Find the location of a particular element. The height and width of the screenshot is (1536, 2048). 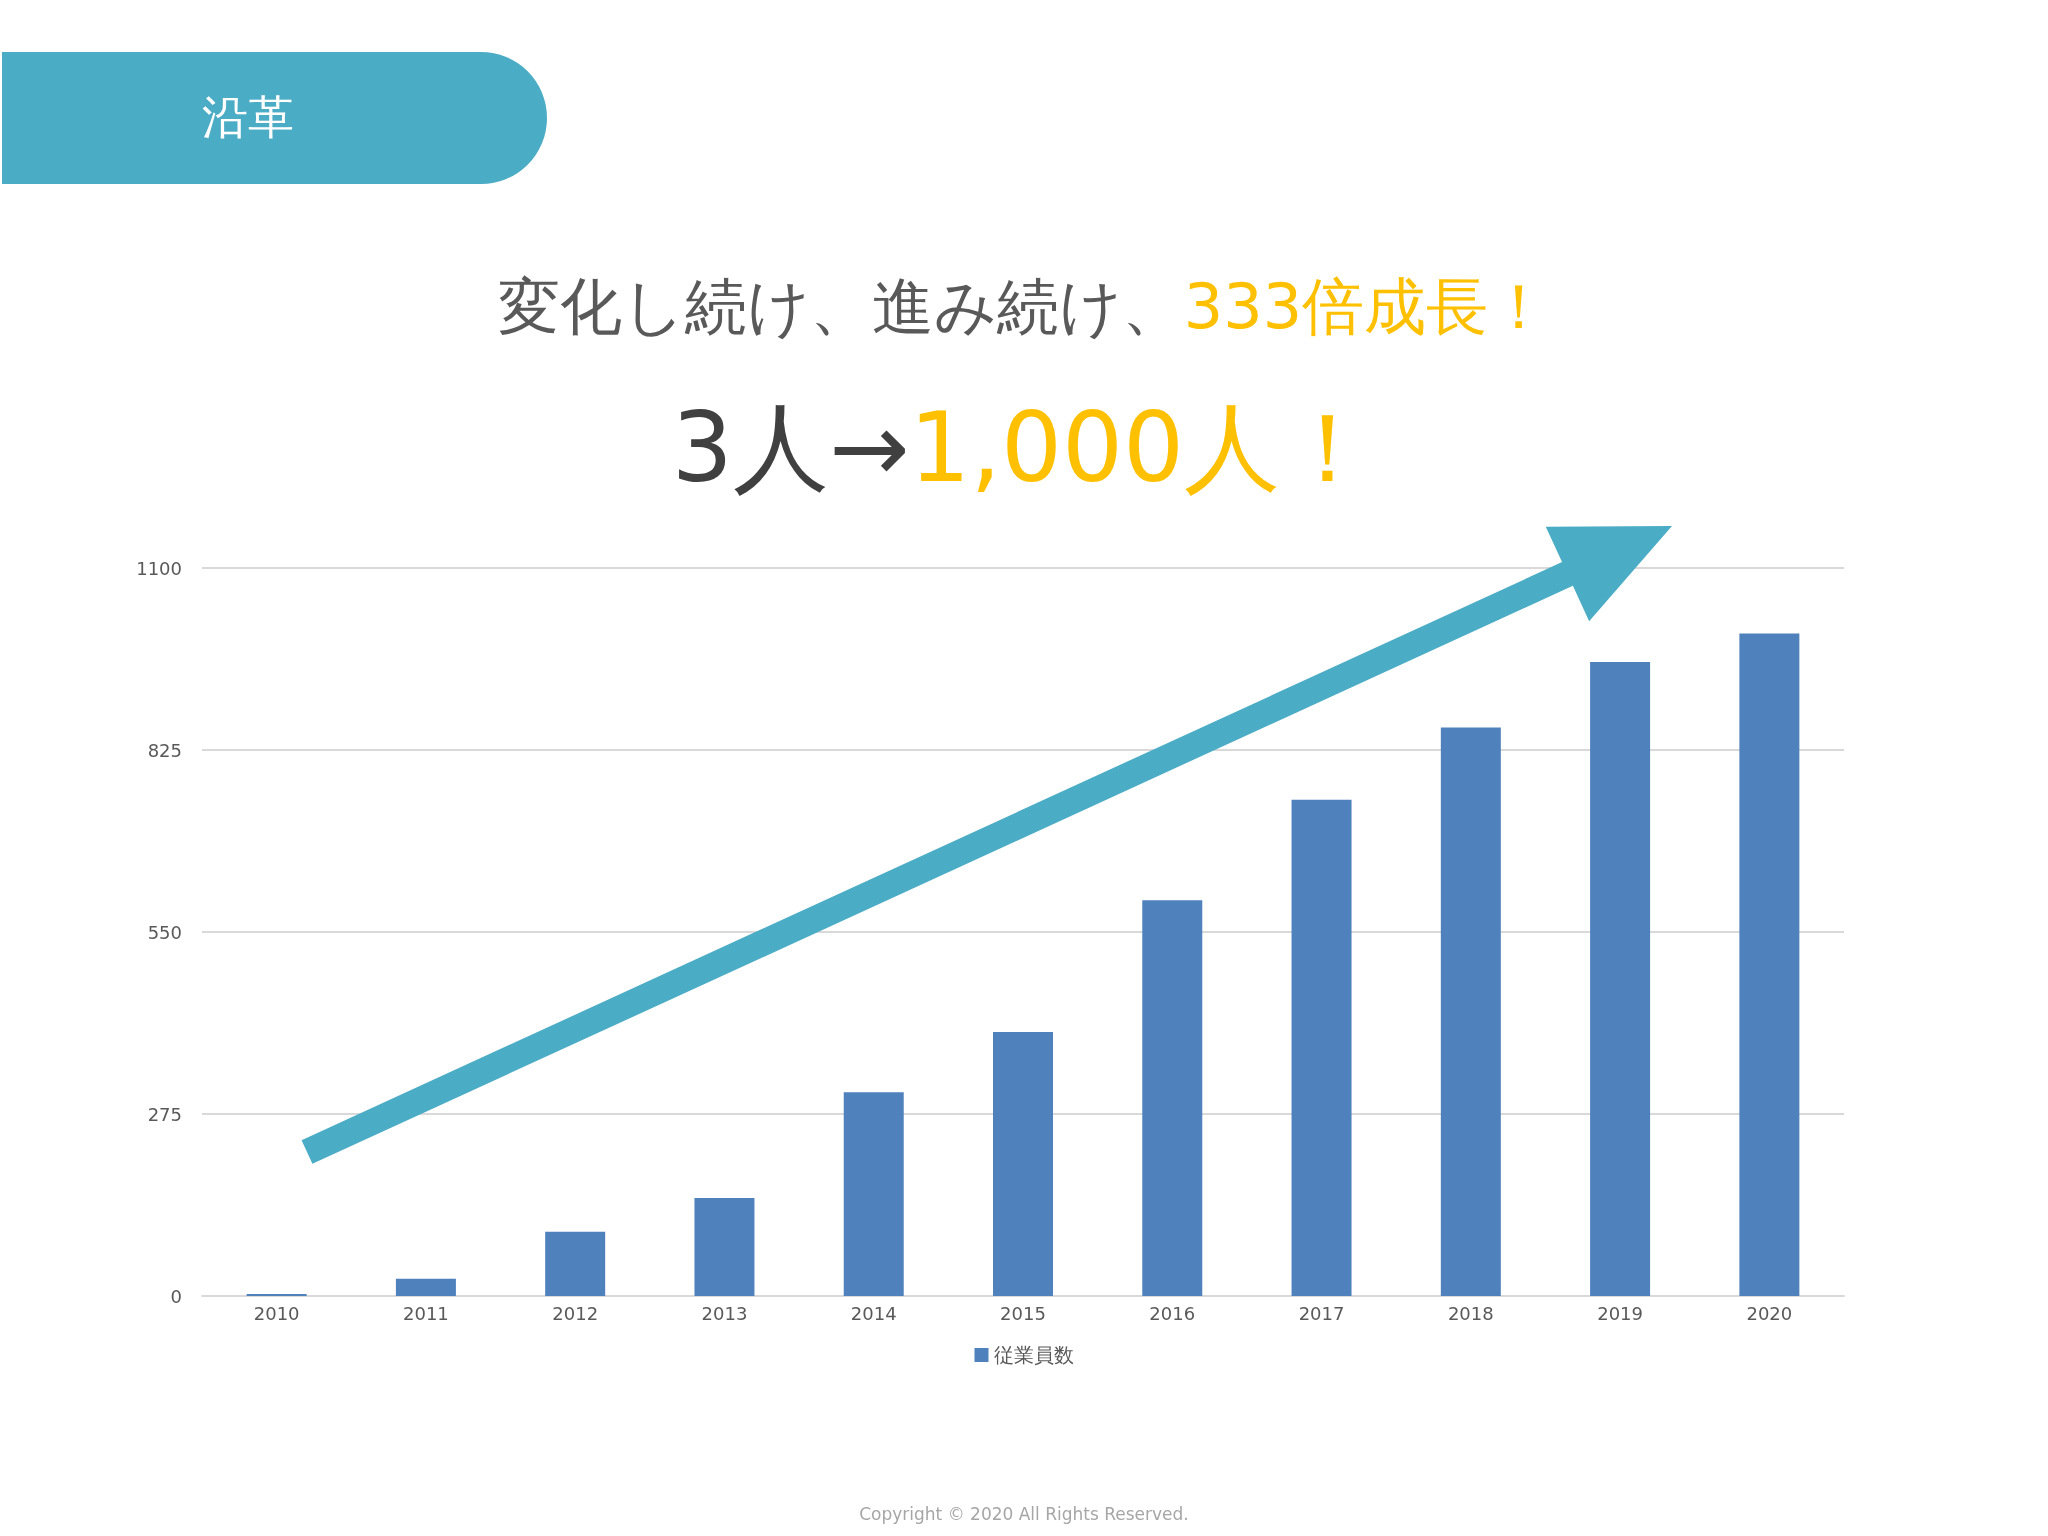

text: 3人→ is located at coordinates (790, 448).